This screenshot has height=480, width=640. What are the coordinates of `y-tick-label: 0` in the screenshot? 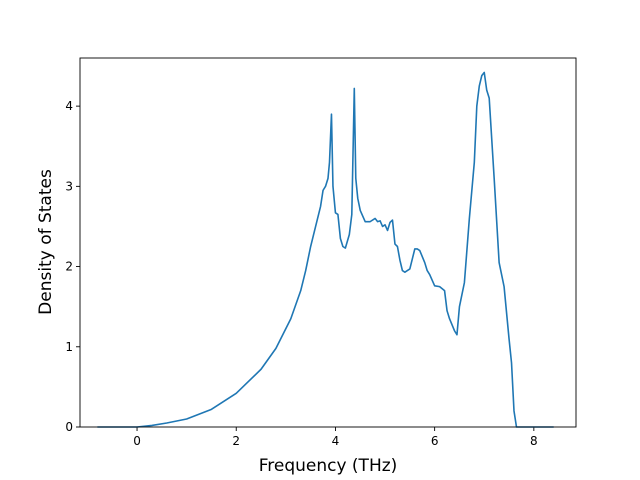 It's located at (69, 427).